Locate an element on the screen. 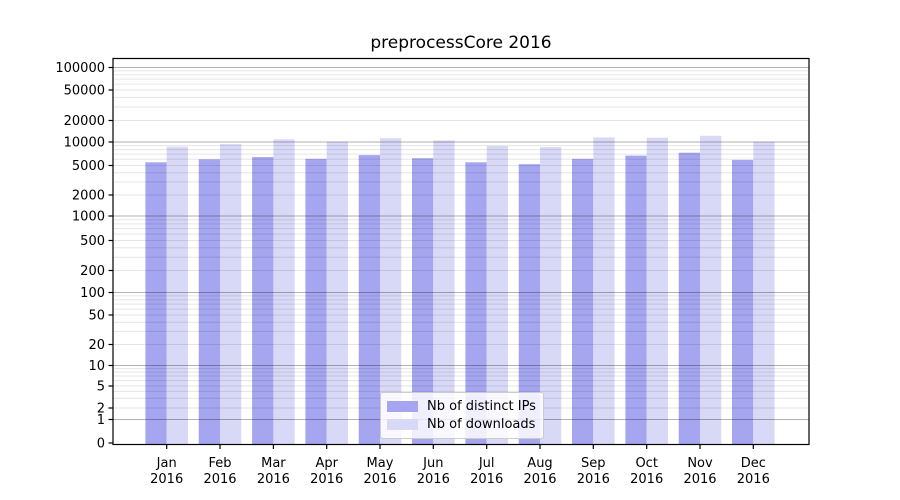 This screenshot has height=500, width=900. bar-downloads-mar is located at coordinates (284, 292).